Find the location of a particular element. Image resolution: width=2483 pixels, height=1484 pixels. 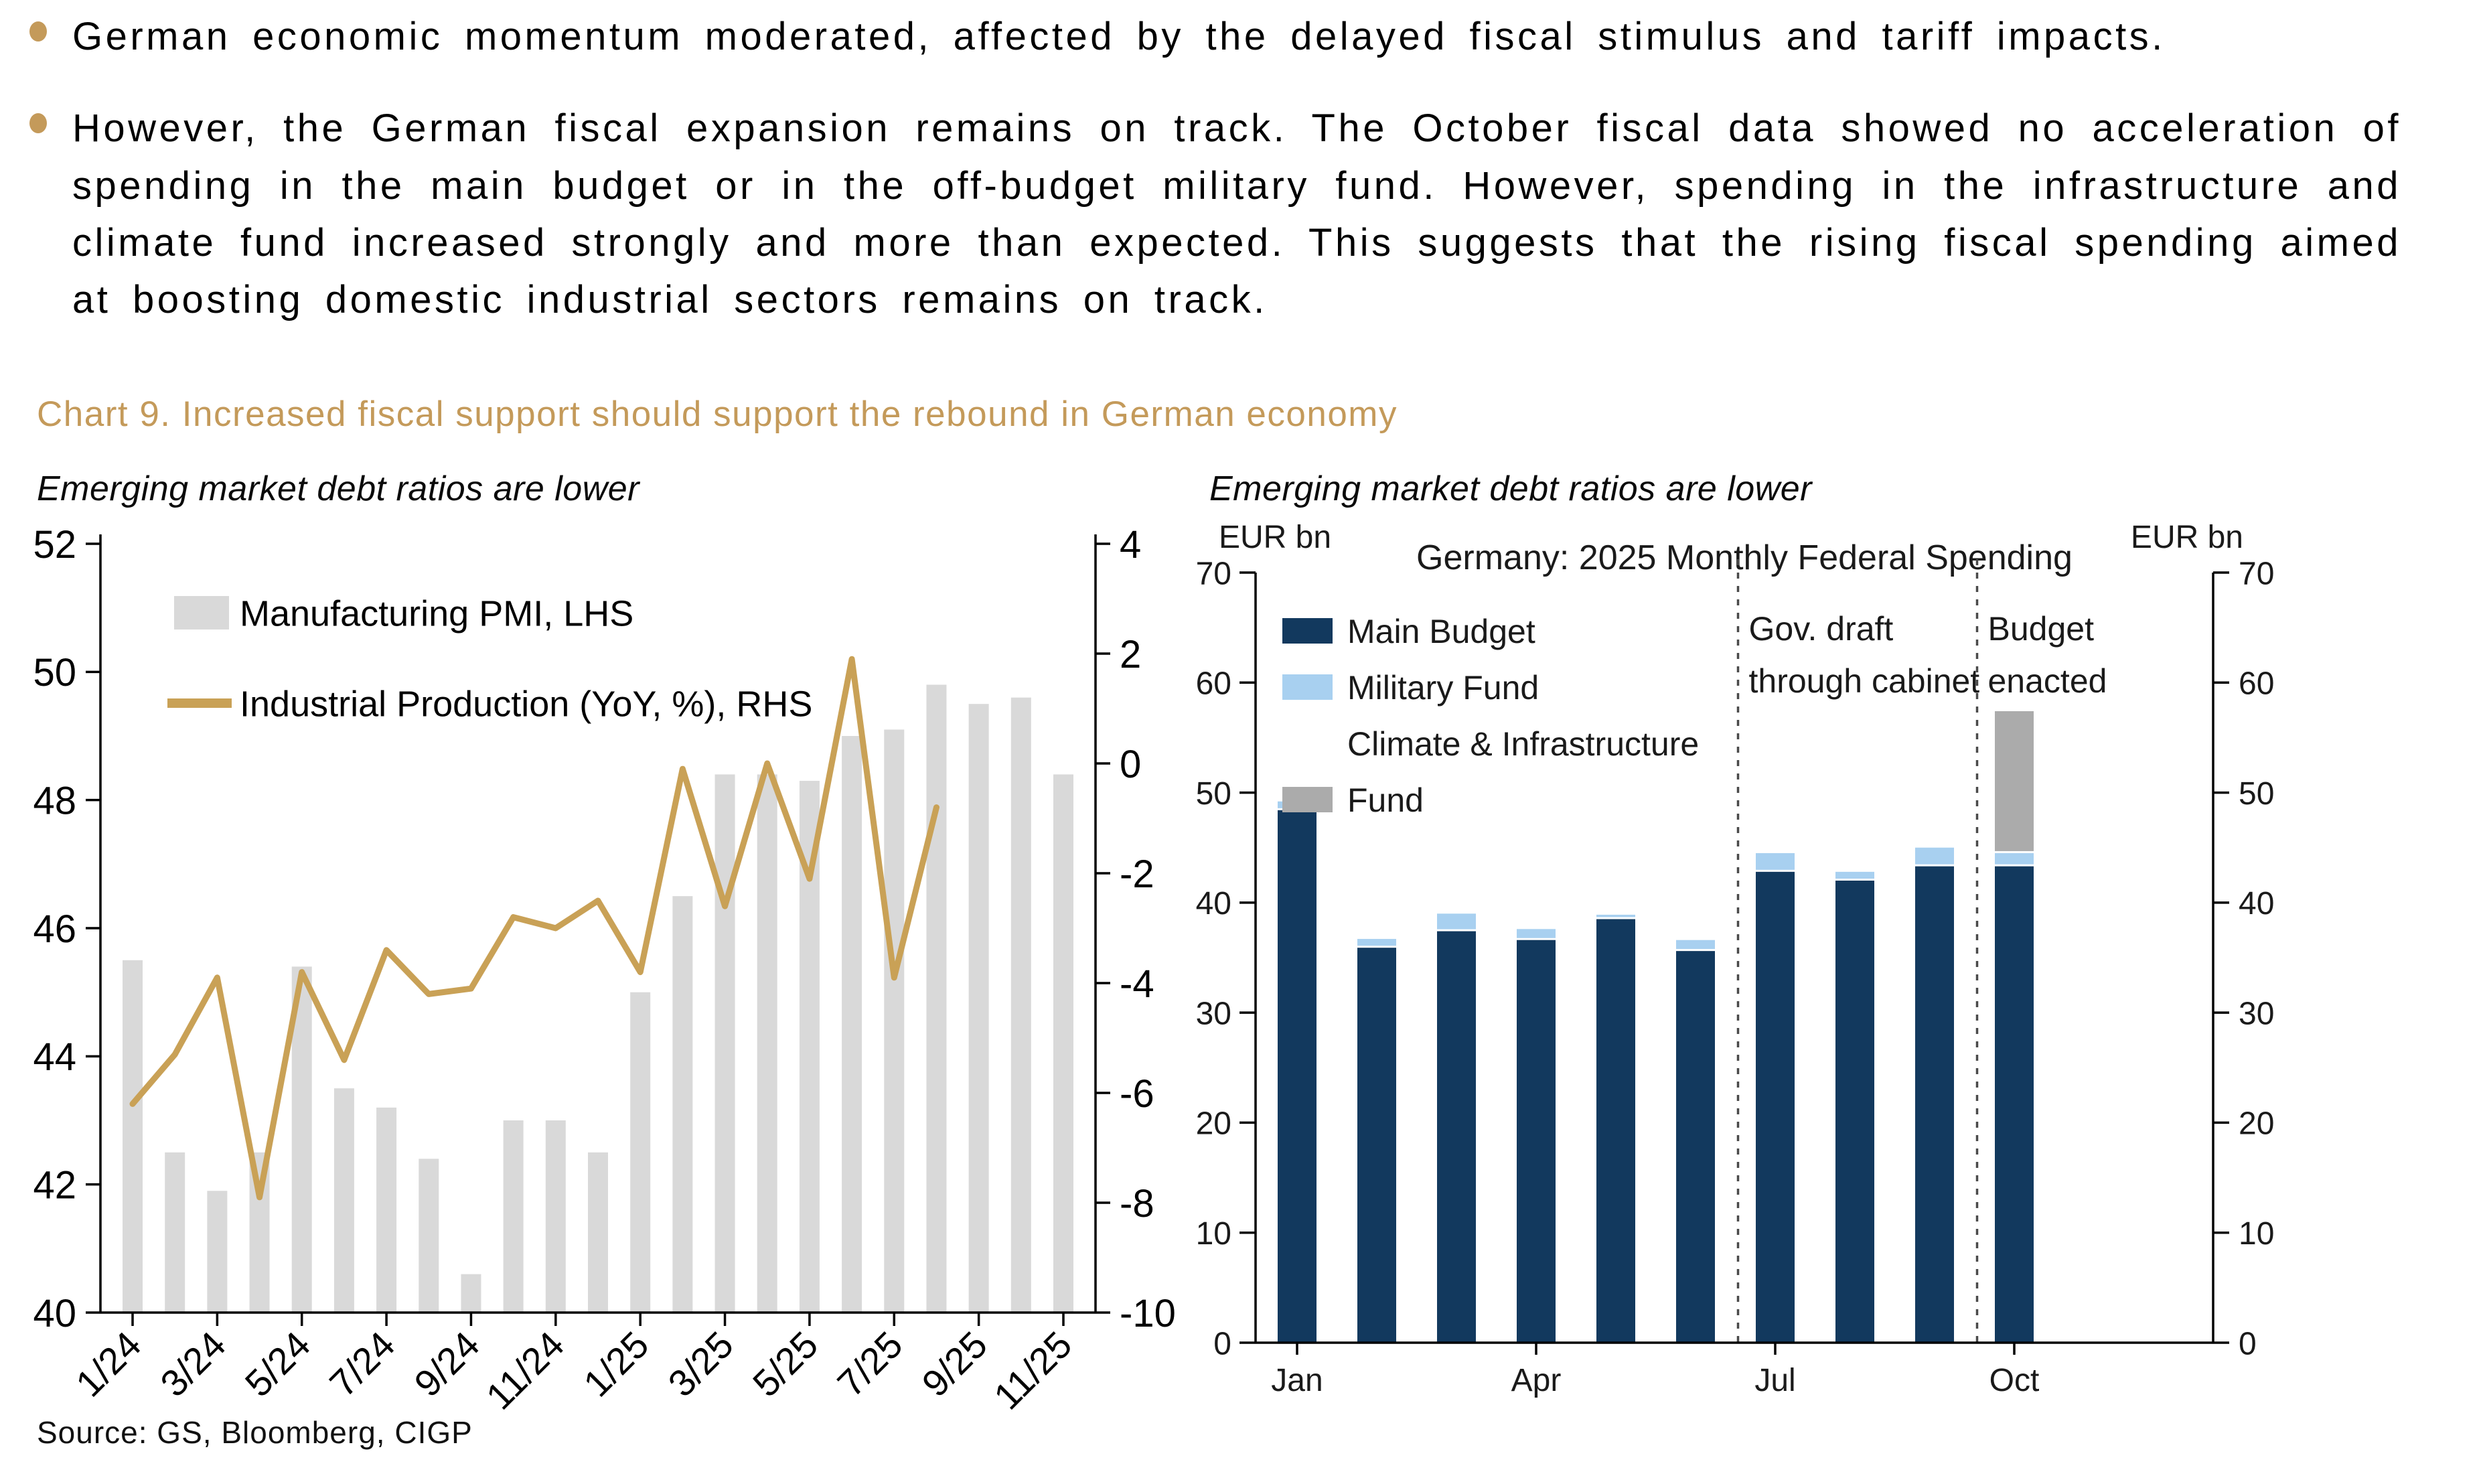

right-axis-tick-label: 20 is located at coordinates (2256, 1124).